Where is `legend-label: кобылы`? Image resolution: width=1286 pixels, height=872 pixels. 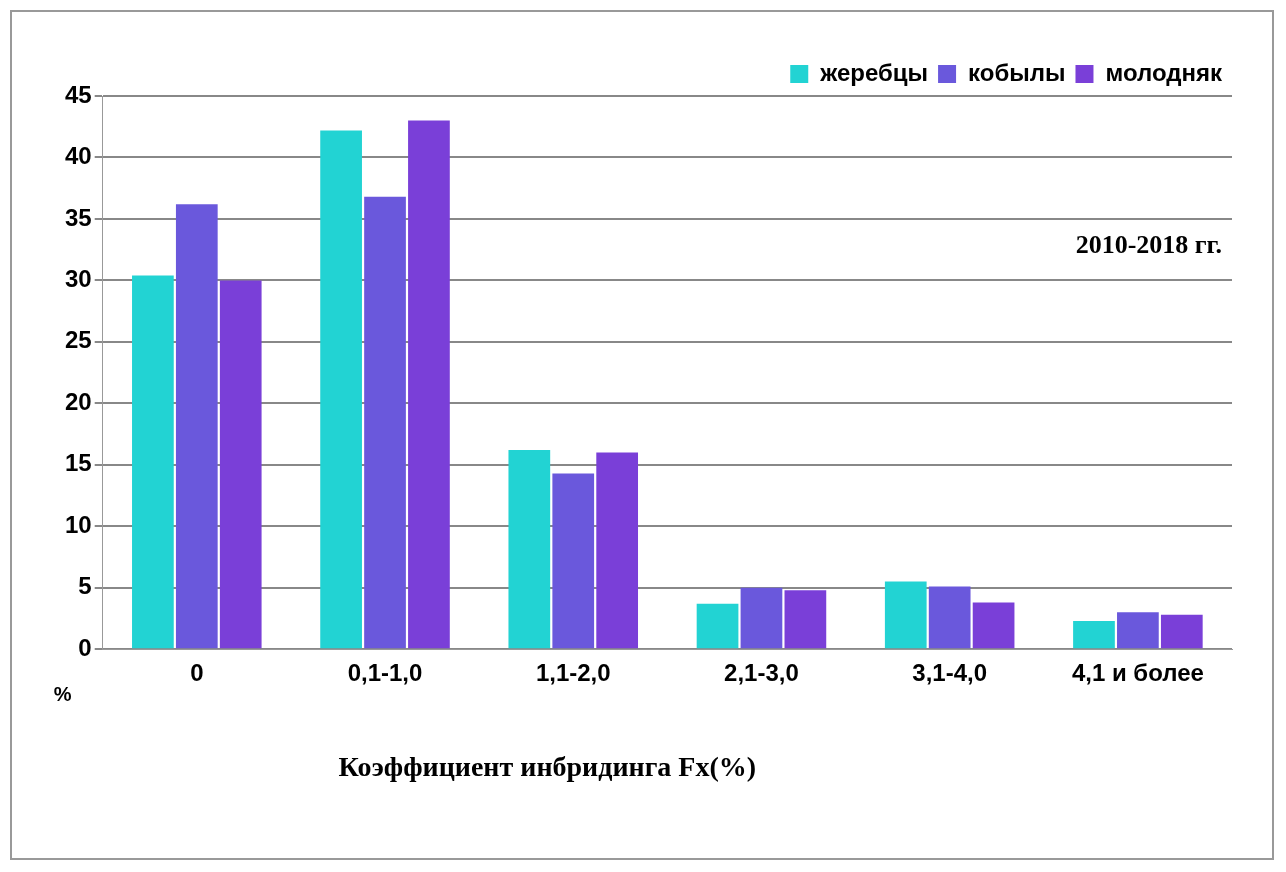
legend-label: кобылы is located at coordinates (1017, 72).